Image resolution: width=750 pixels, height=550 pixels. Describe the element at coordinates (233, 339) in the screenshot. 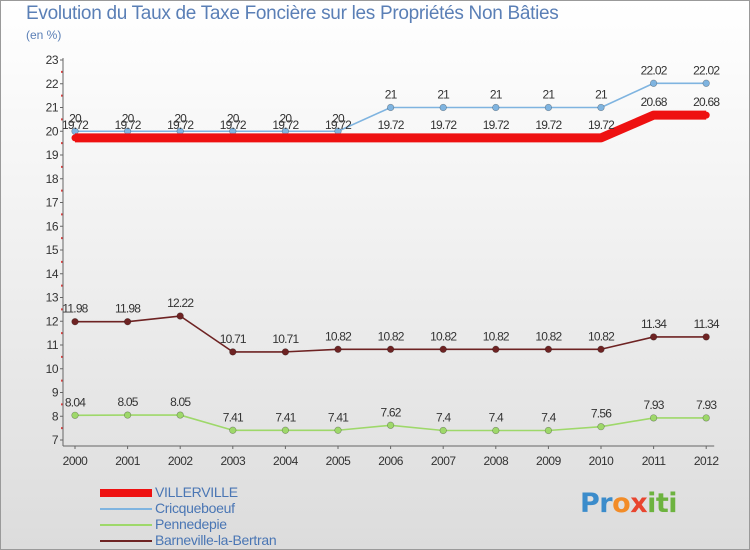

I see `data-label-barneville-la-bertran: 10.71` at that location.